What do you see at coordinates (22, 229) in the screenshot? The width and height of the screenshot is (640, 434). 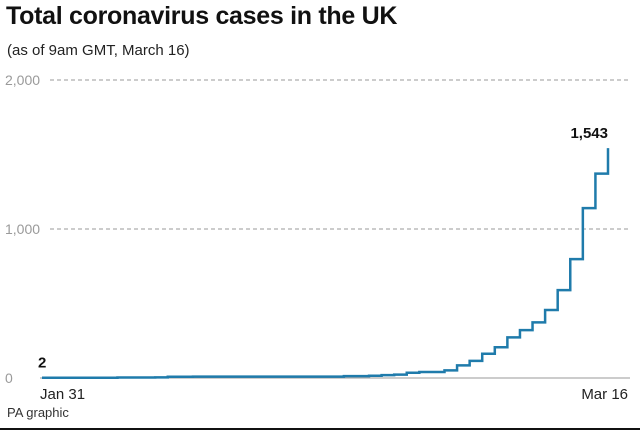 I see `y-tick-label-1000: 1,000` at bounding box center [22, 229].